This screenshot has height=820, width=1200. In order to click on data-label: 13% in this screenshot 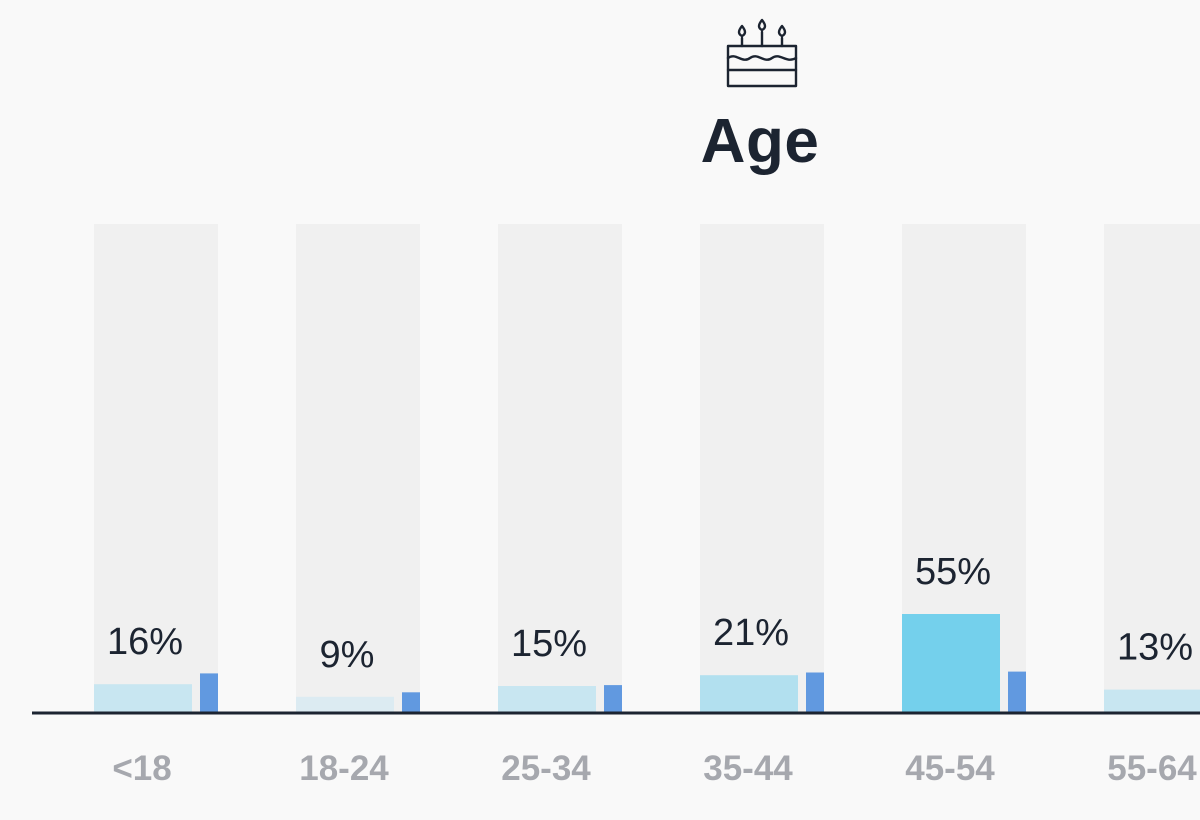, I will do `click(1155, 648)`.